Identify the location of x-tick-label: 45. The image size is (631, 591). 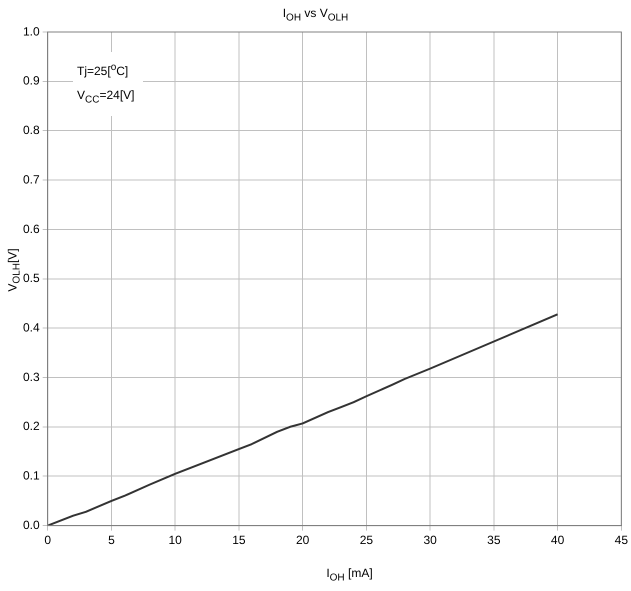
(621, 540).